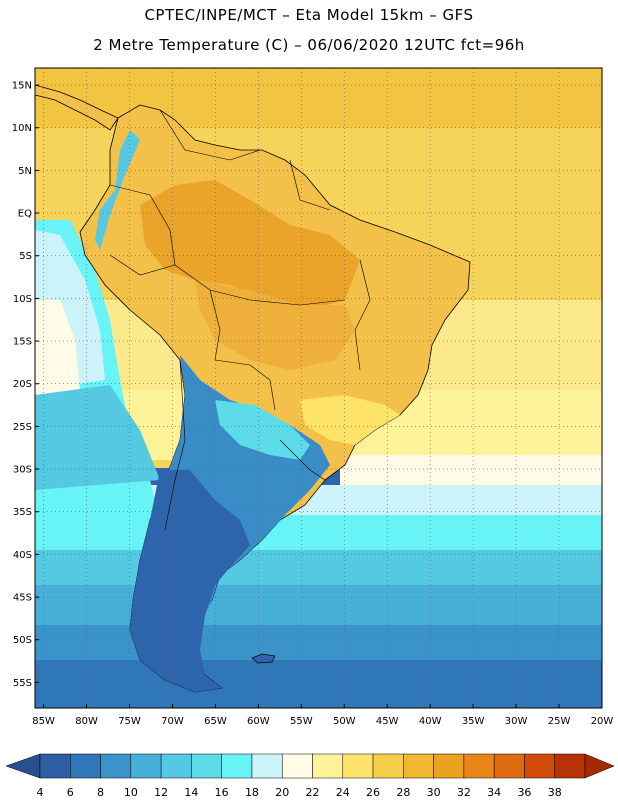 The image size is (618, 800). Describe the element at coordinates (263, 658) in the screenshot. I see `falkland-islands` at that location.